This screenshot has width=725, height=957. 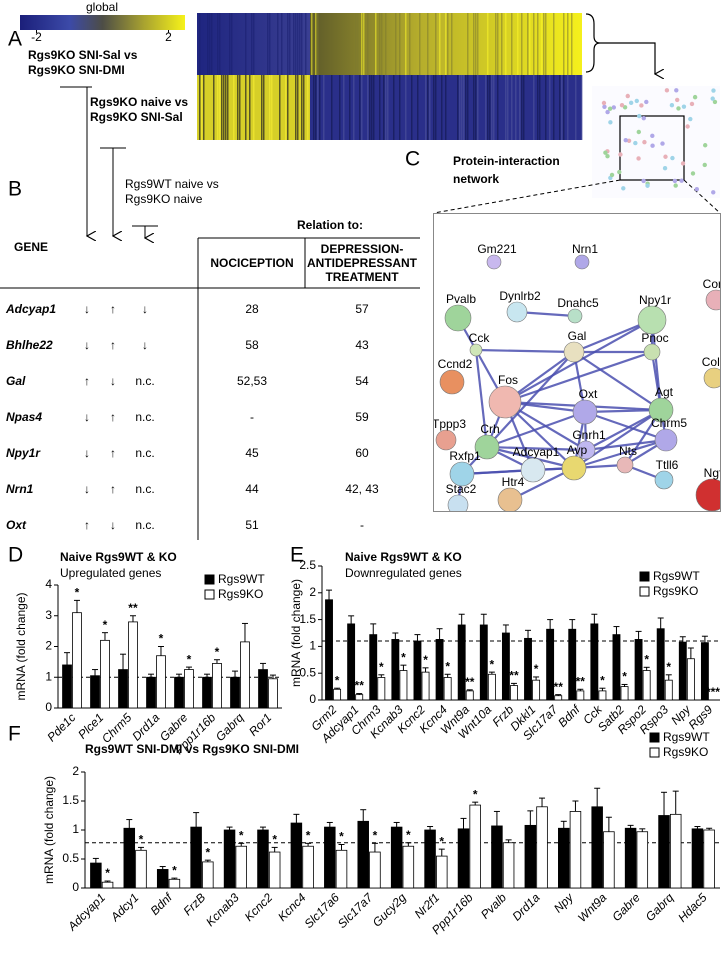 What do you see at coordinates (16, 525) in the screenshot?
I see `gene-name: Oxt` at bounding box center [16, 525].